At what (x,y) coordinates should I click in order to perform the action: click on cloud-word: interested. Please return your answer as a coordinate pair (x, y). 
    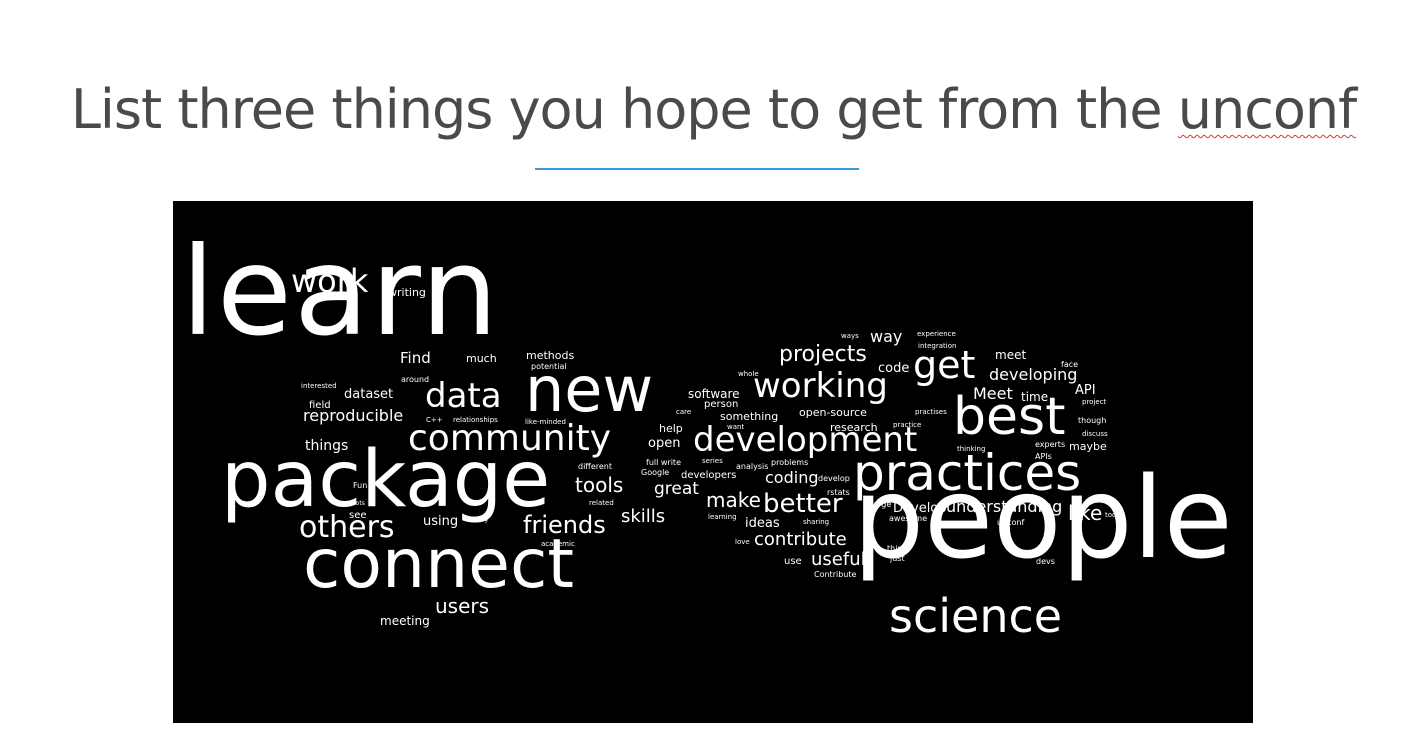
    Looking at the image, I should click on (319, 386).